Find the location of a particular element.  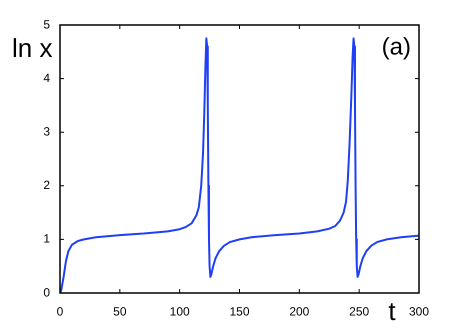

x-tick-label: 250 is located at coordinates (359, 311).